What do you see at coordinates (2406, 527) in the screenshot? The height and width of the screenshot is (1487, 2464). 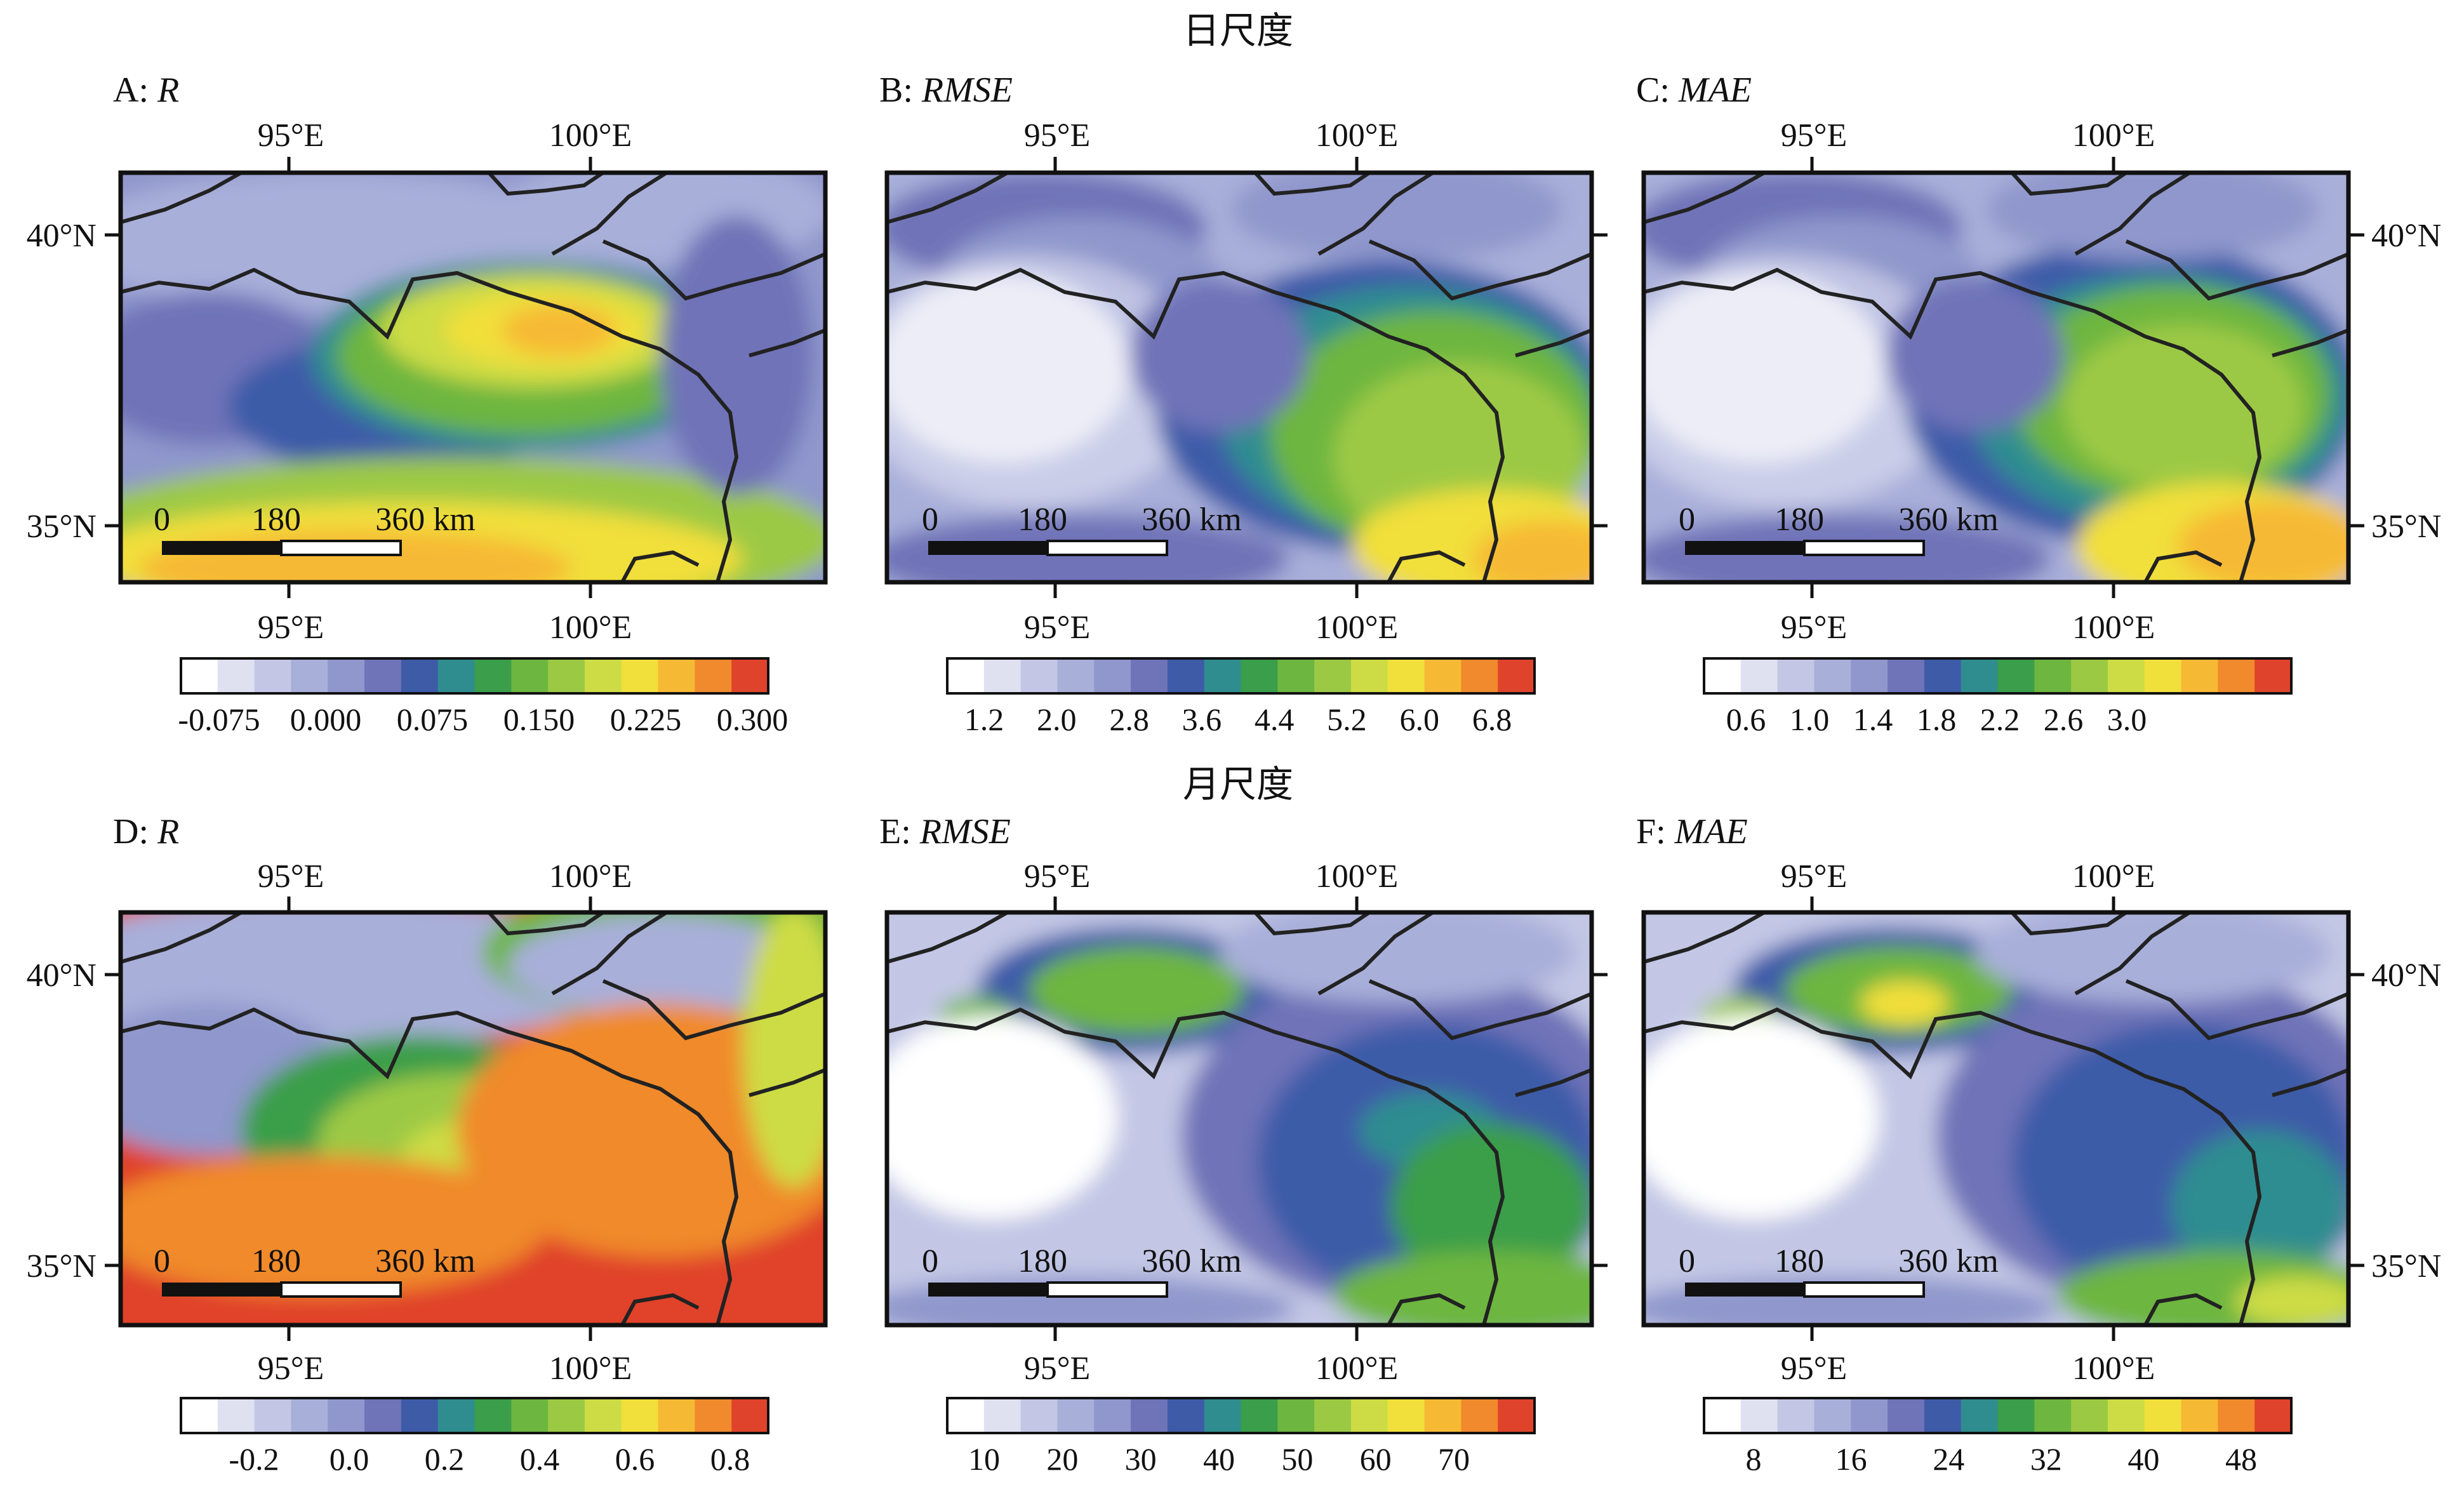 I see `lat-tick-right: 35°N` at bounding box center [2406, 527].